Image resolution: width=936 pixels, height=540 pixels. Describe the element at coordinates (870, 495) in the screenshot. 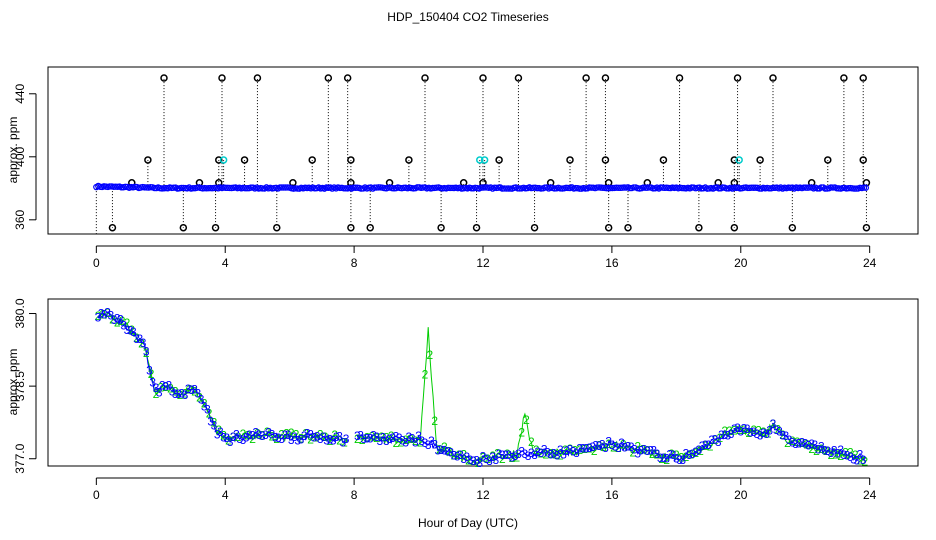

I see `bottom-x-tick-label: 24` at that location.